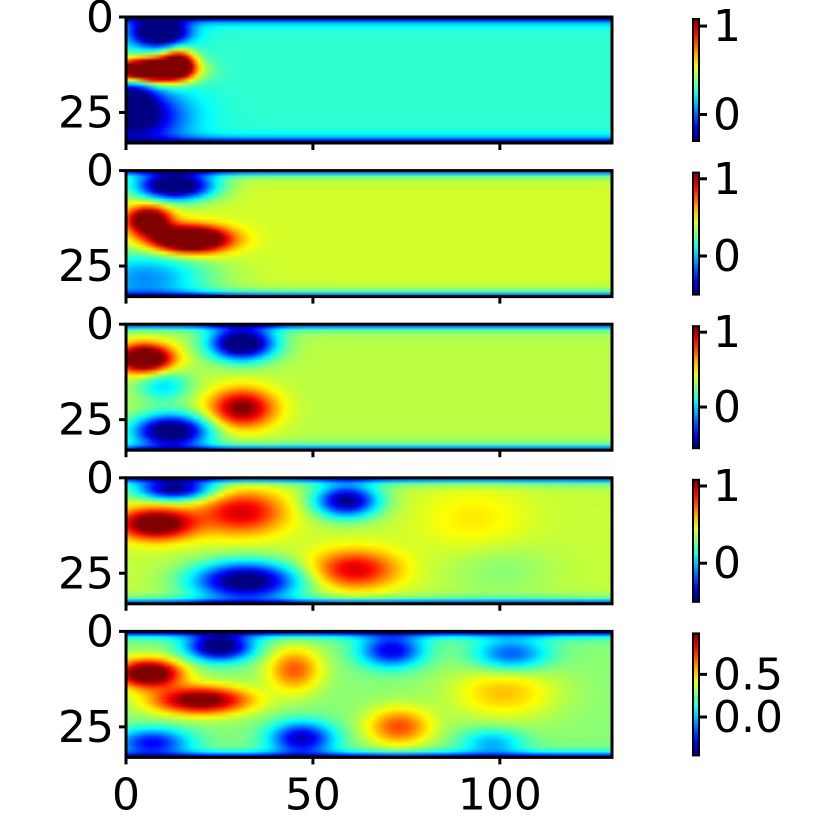 This screenshot has height=835, width=821. I want to click on x-tick-label: 100, so click(500, 794).